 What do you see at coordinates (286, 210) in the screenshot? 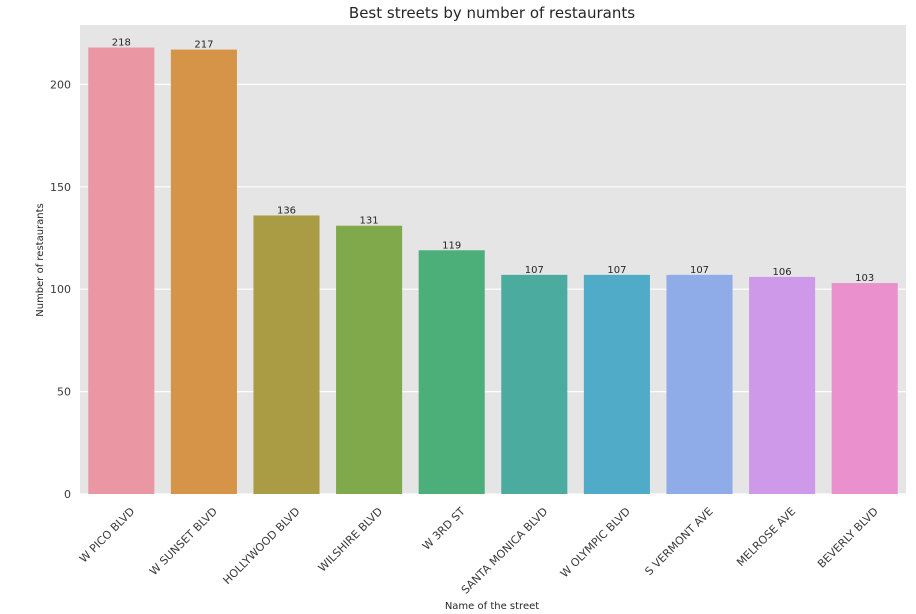
I see `data-label: 136` at bounding box center [286, 210].